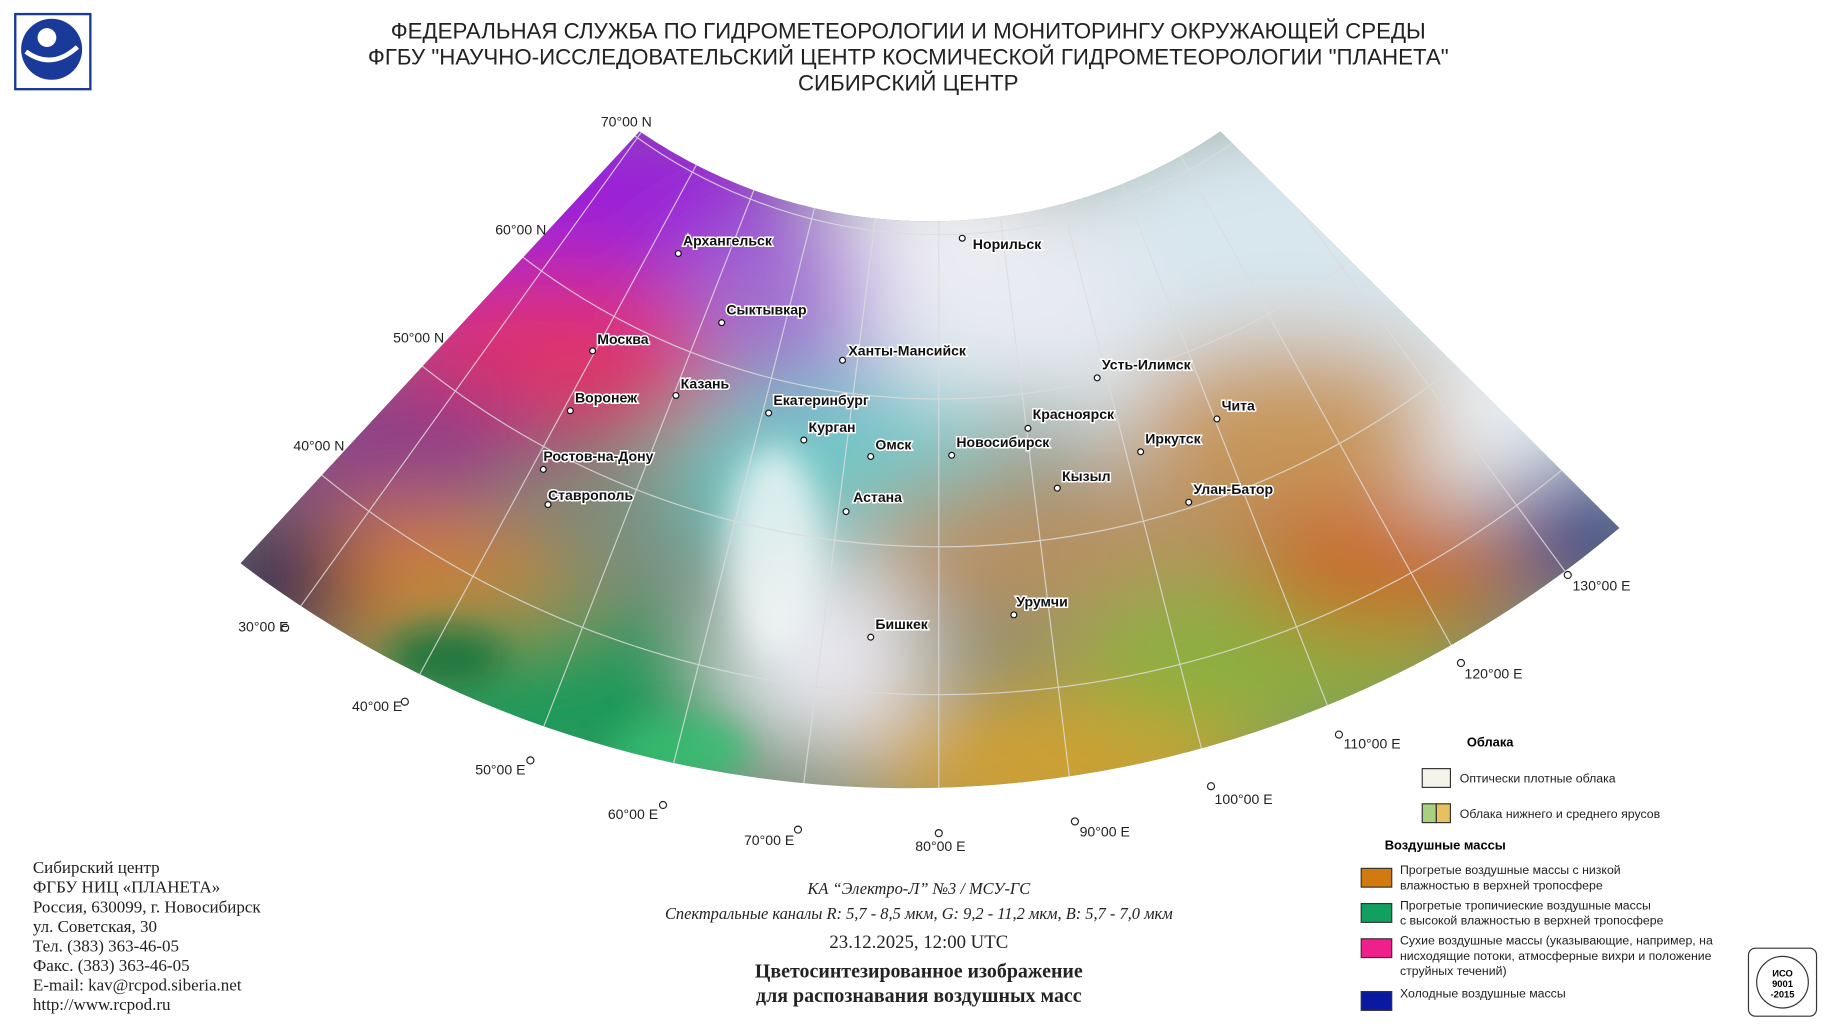  Describe the element at coordinates (1042, 602) in the screenshot. I see `city-label: Урумчи` at that location.